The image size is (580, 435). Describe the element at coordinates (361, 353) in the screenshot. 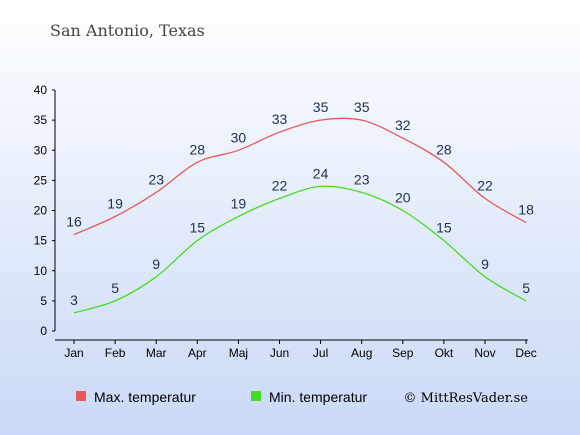

I see `x-tick-label: Aug` at that location.